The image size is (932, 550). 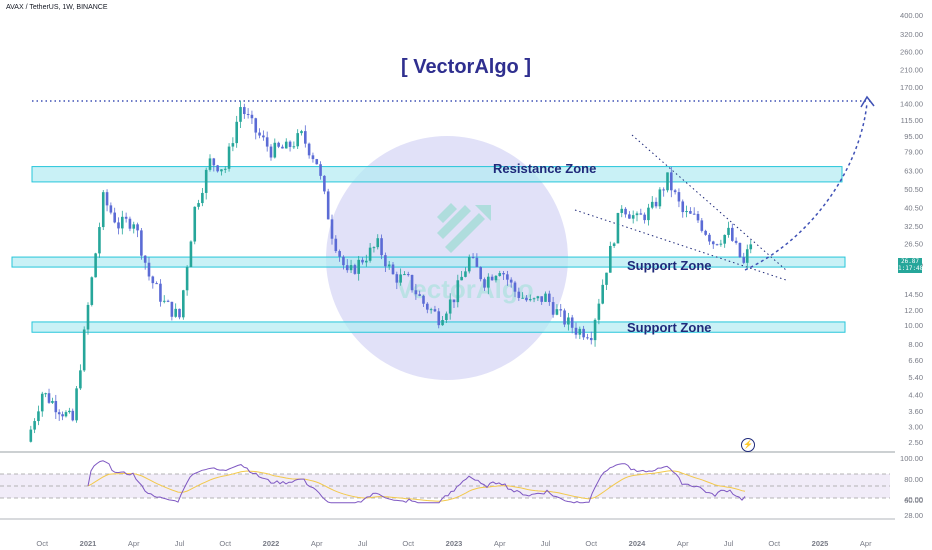 What do you see at coordinates (669, 265) in the screenshot?
I see `support-zone-upper-label: Support Zone` at bounding box center [669, 265].